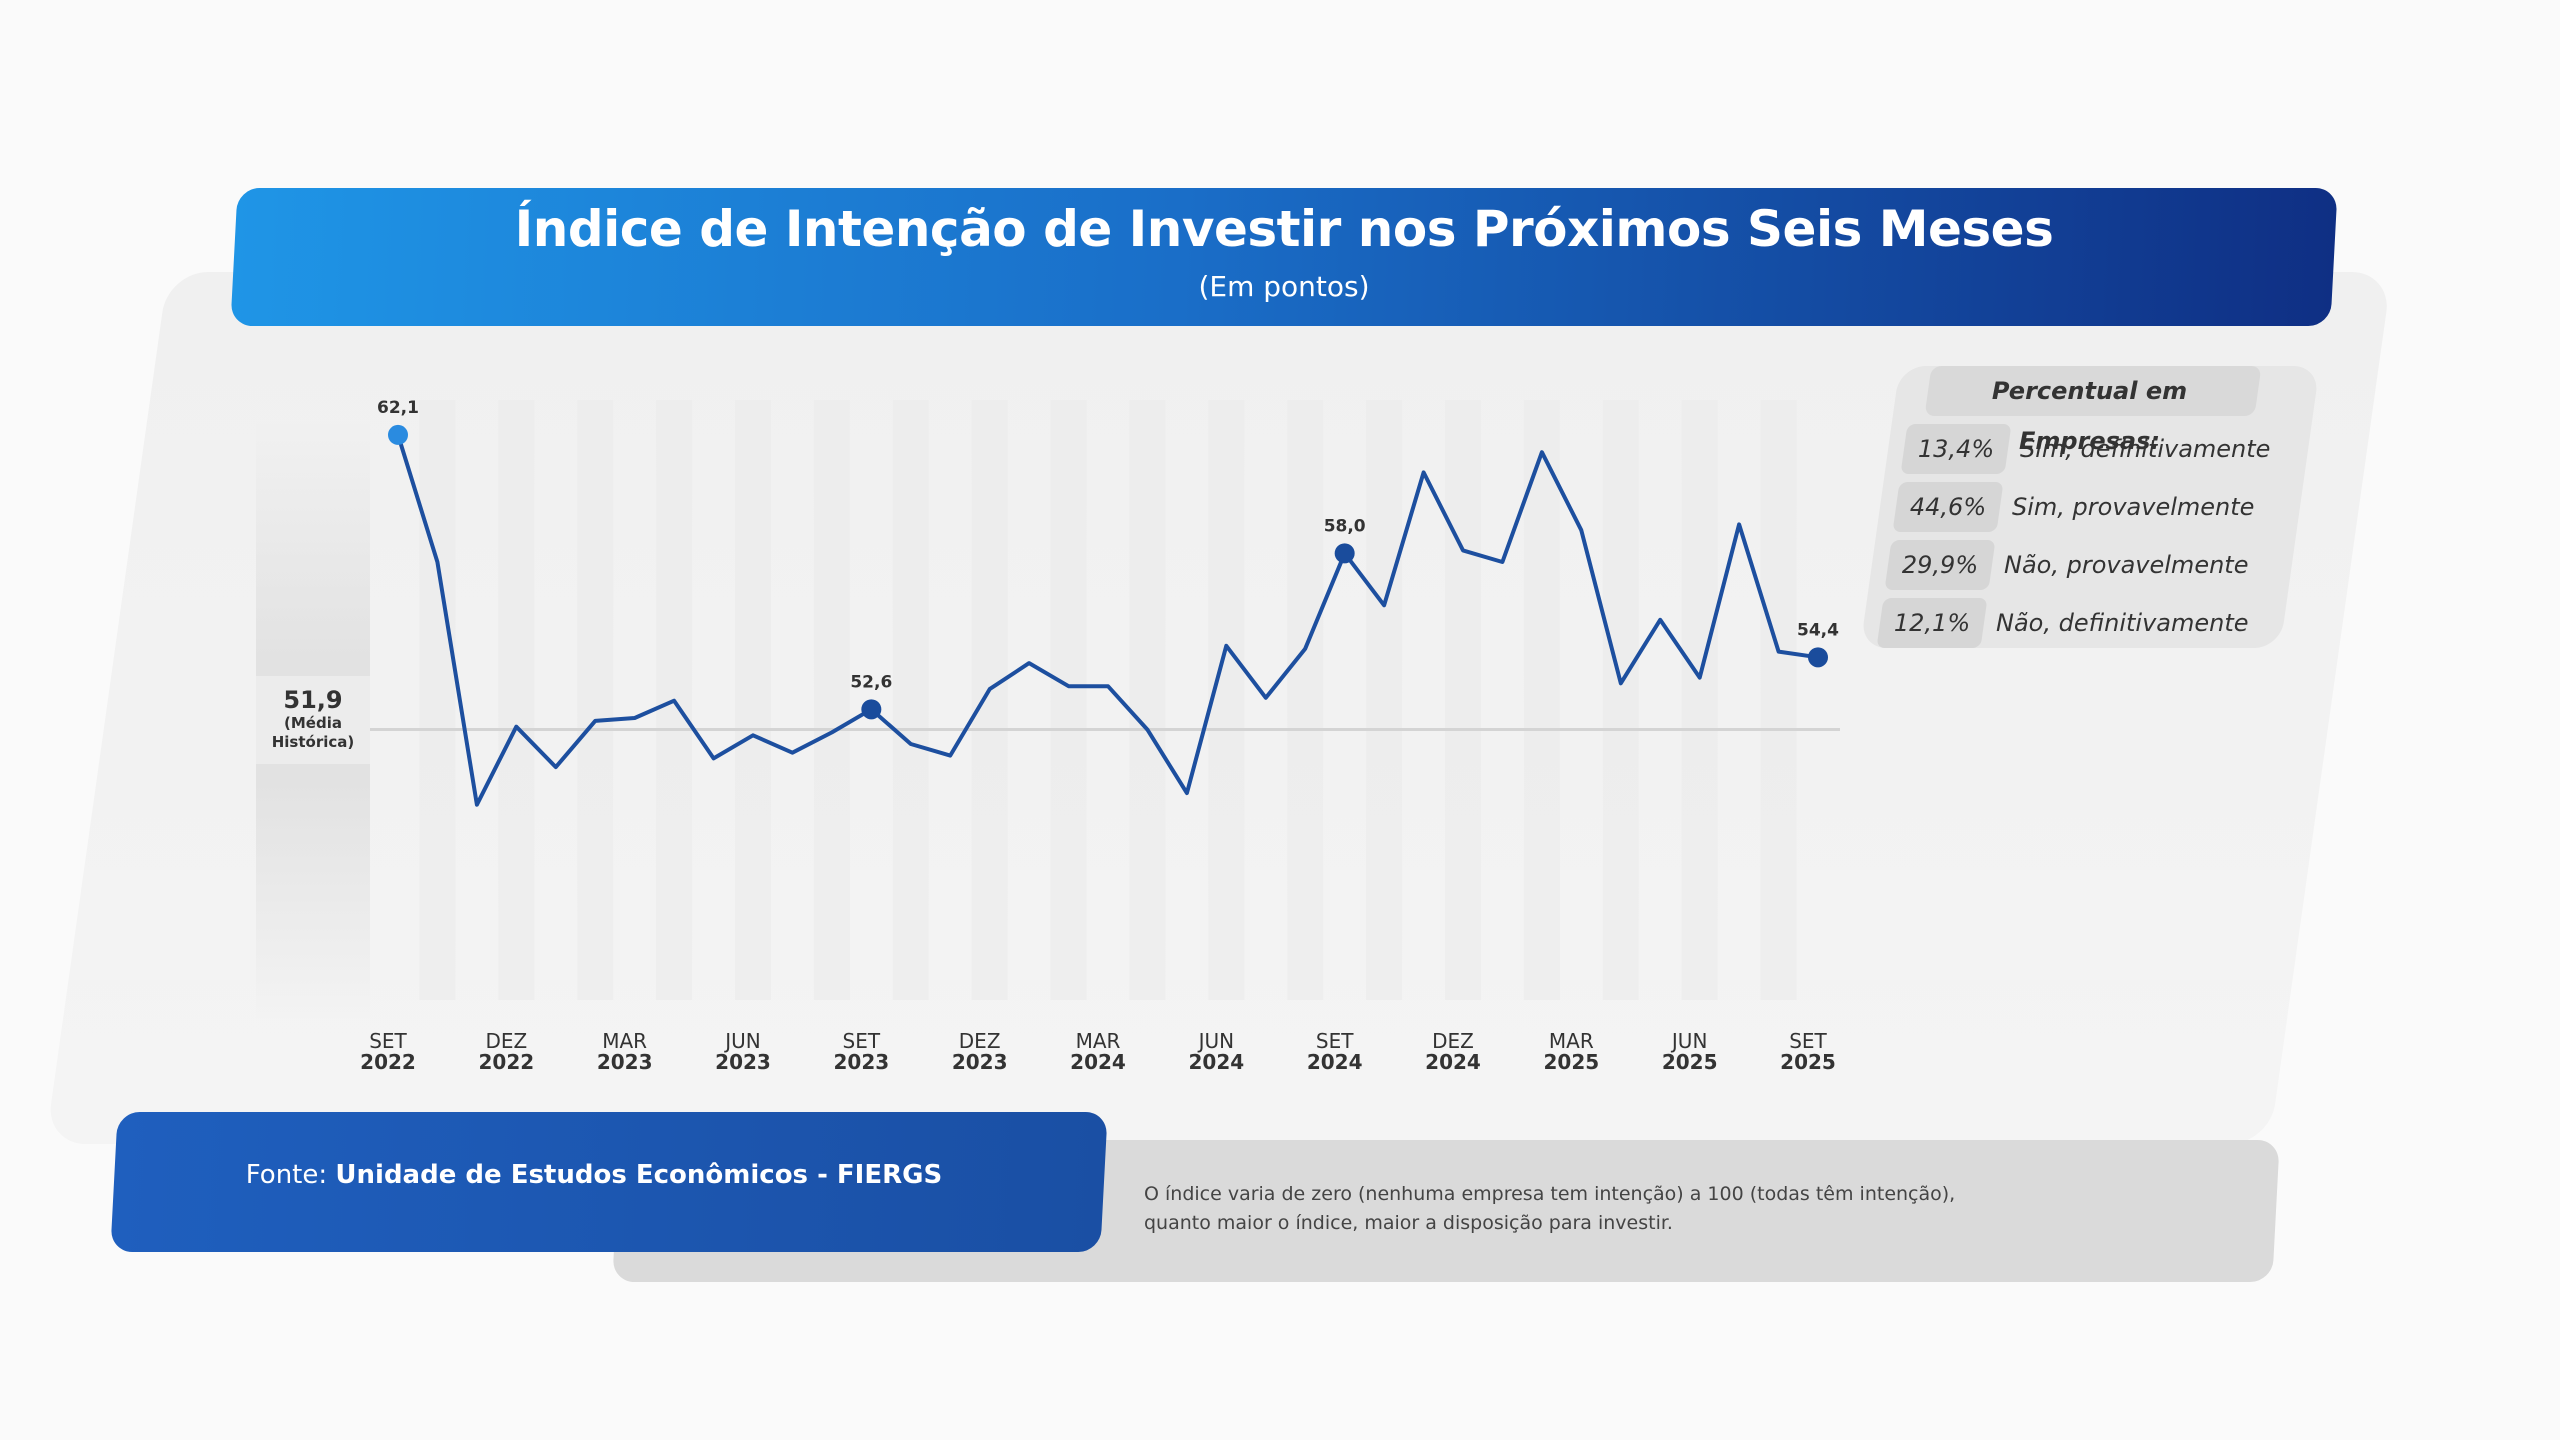 The height and width of the screenshot is (1440, 2560). I want to click on legend-percent-box: 44,6%, so click(1948, 507).